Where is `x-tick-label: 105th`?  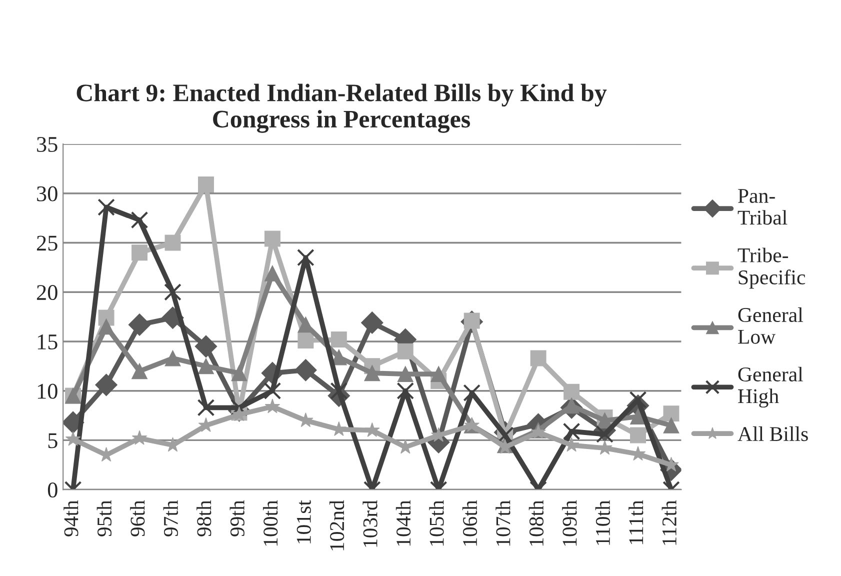
x-tick-label: 105th is located at coordinates (436, 523).